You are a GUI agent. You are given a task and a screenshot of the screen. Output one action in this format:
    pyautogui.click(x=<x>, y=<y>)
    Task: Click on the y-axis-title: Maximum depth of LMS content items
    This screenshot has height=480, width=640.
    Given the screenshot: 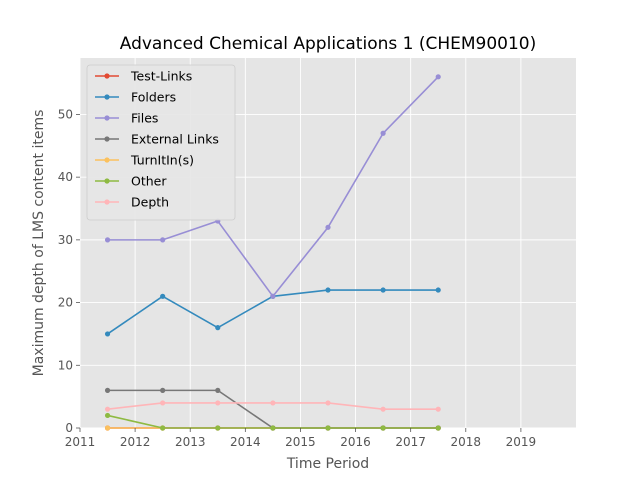 What is the action you would take?
    pyautogui.click(x=39, y=243)
    